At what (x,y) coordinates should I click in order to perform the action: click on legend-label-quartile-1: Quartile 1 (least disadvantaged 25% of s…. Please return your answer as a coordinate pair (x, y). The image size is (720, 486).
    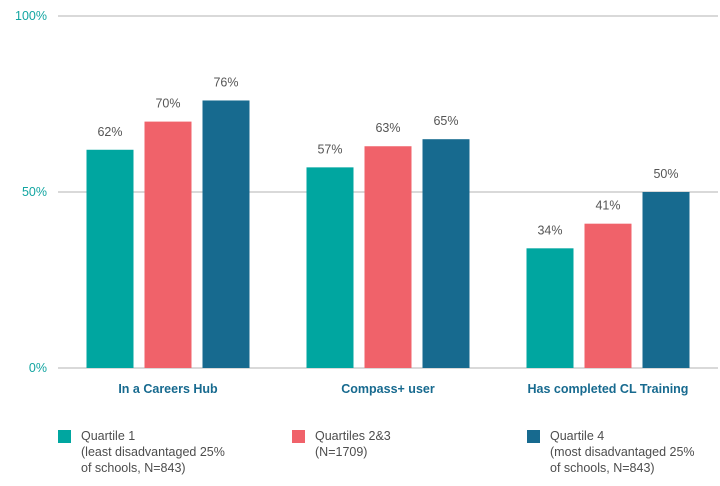
    Looking at the image, I should click on (153, 452).